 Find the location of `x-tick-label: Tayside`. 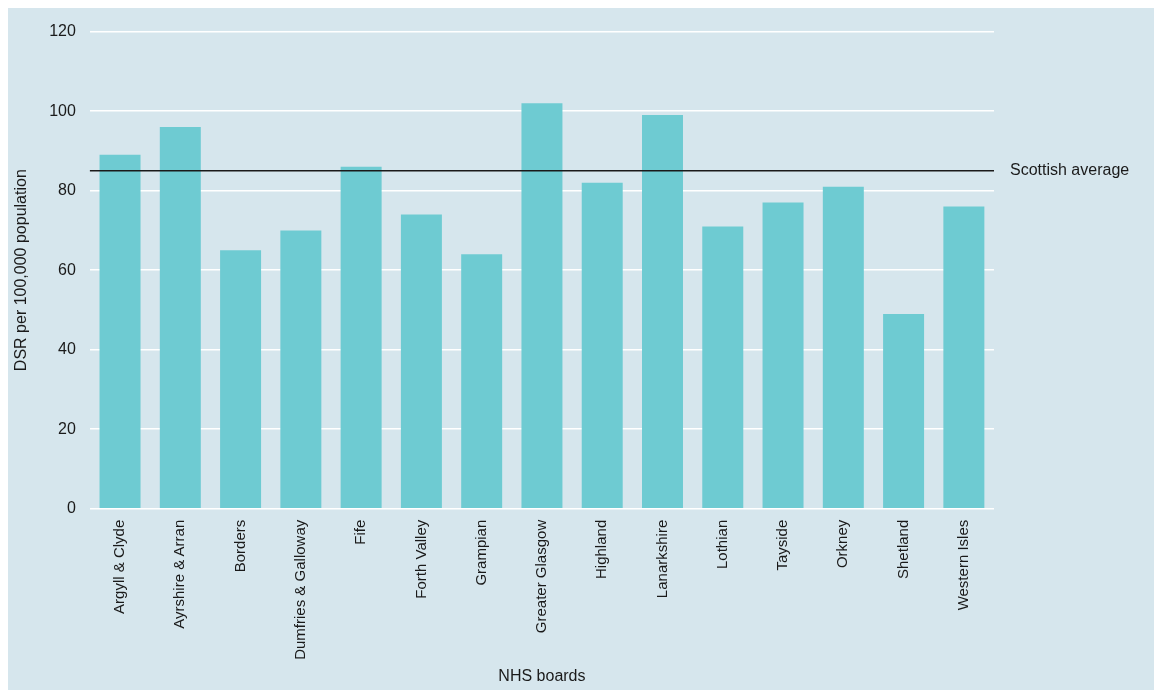

x-tick-label: Tayside is located at coordinates (782, 545).